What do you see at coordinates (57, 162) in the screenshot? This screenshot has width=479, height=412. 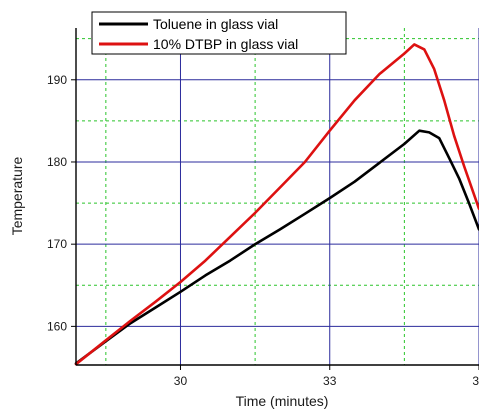 I see `y-tick-label-180: 180` at bounding box center [57, 162].